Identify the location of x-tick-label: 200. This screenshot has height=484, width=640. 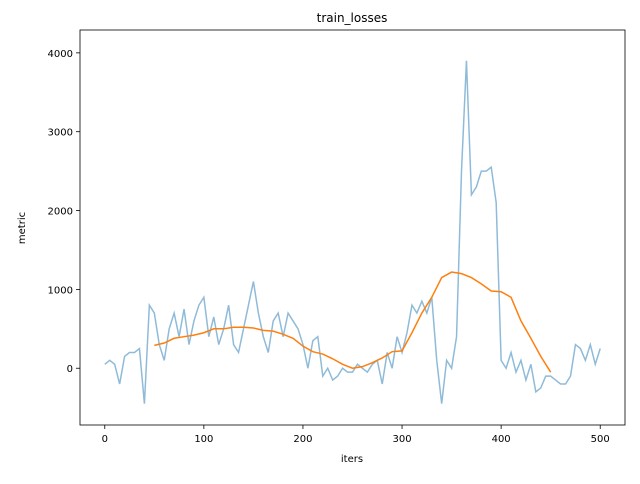
(302, 439).